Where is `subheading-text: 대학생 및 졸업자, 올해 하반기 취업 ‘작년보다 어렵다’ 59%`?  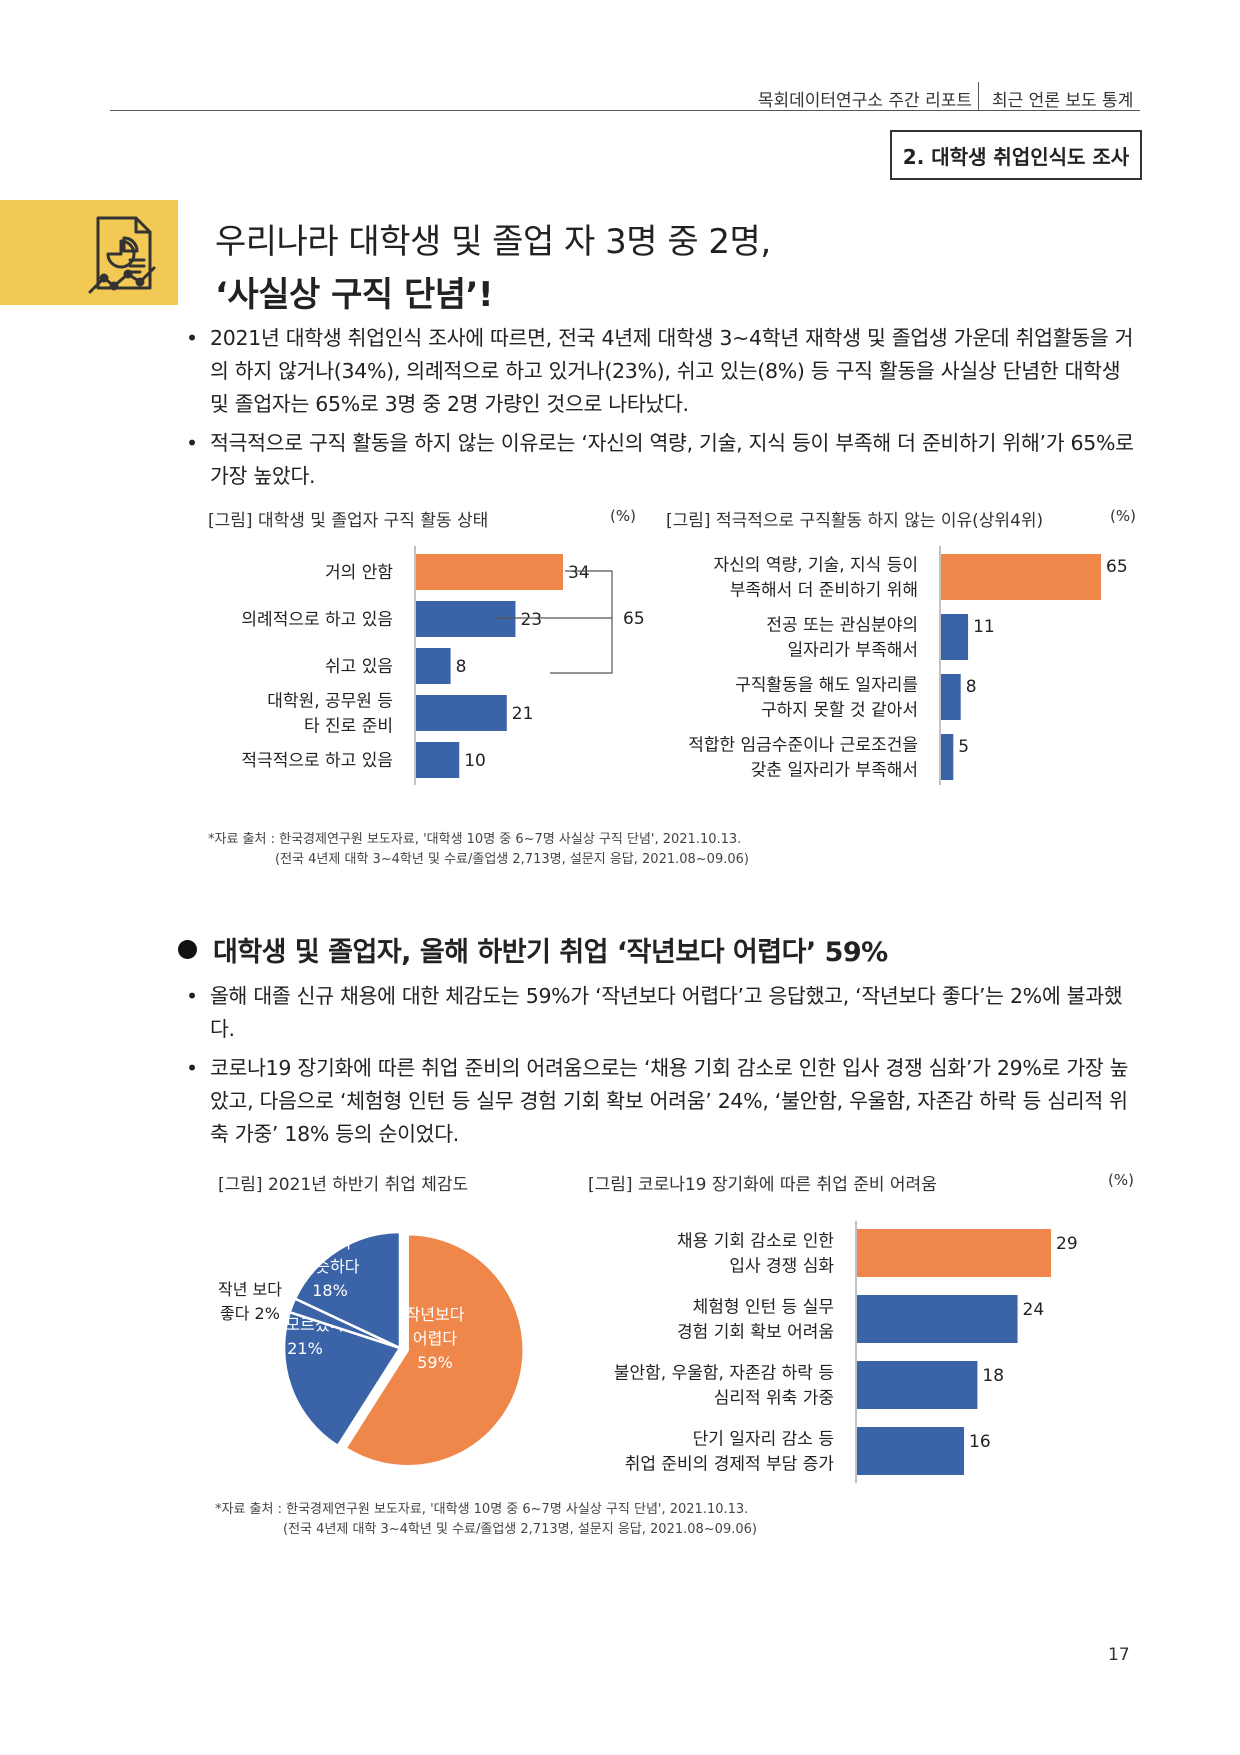 subheading-text: 대학생 및 졸업자, 올해 하반기 취업 ‘작년보다 어렵다’ 59% is located at coordinates (550, 952).